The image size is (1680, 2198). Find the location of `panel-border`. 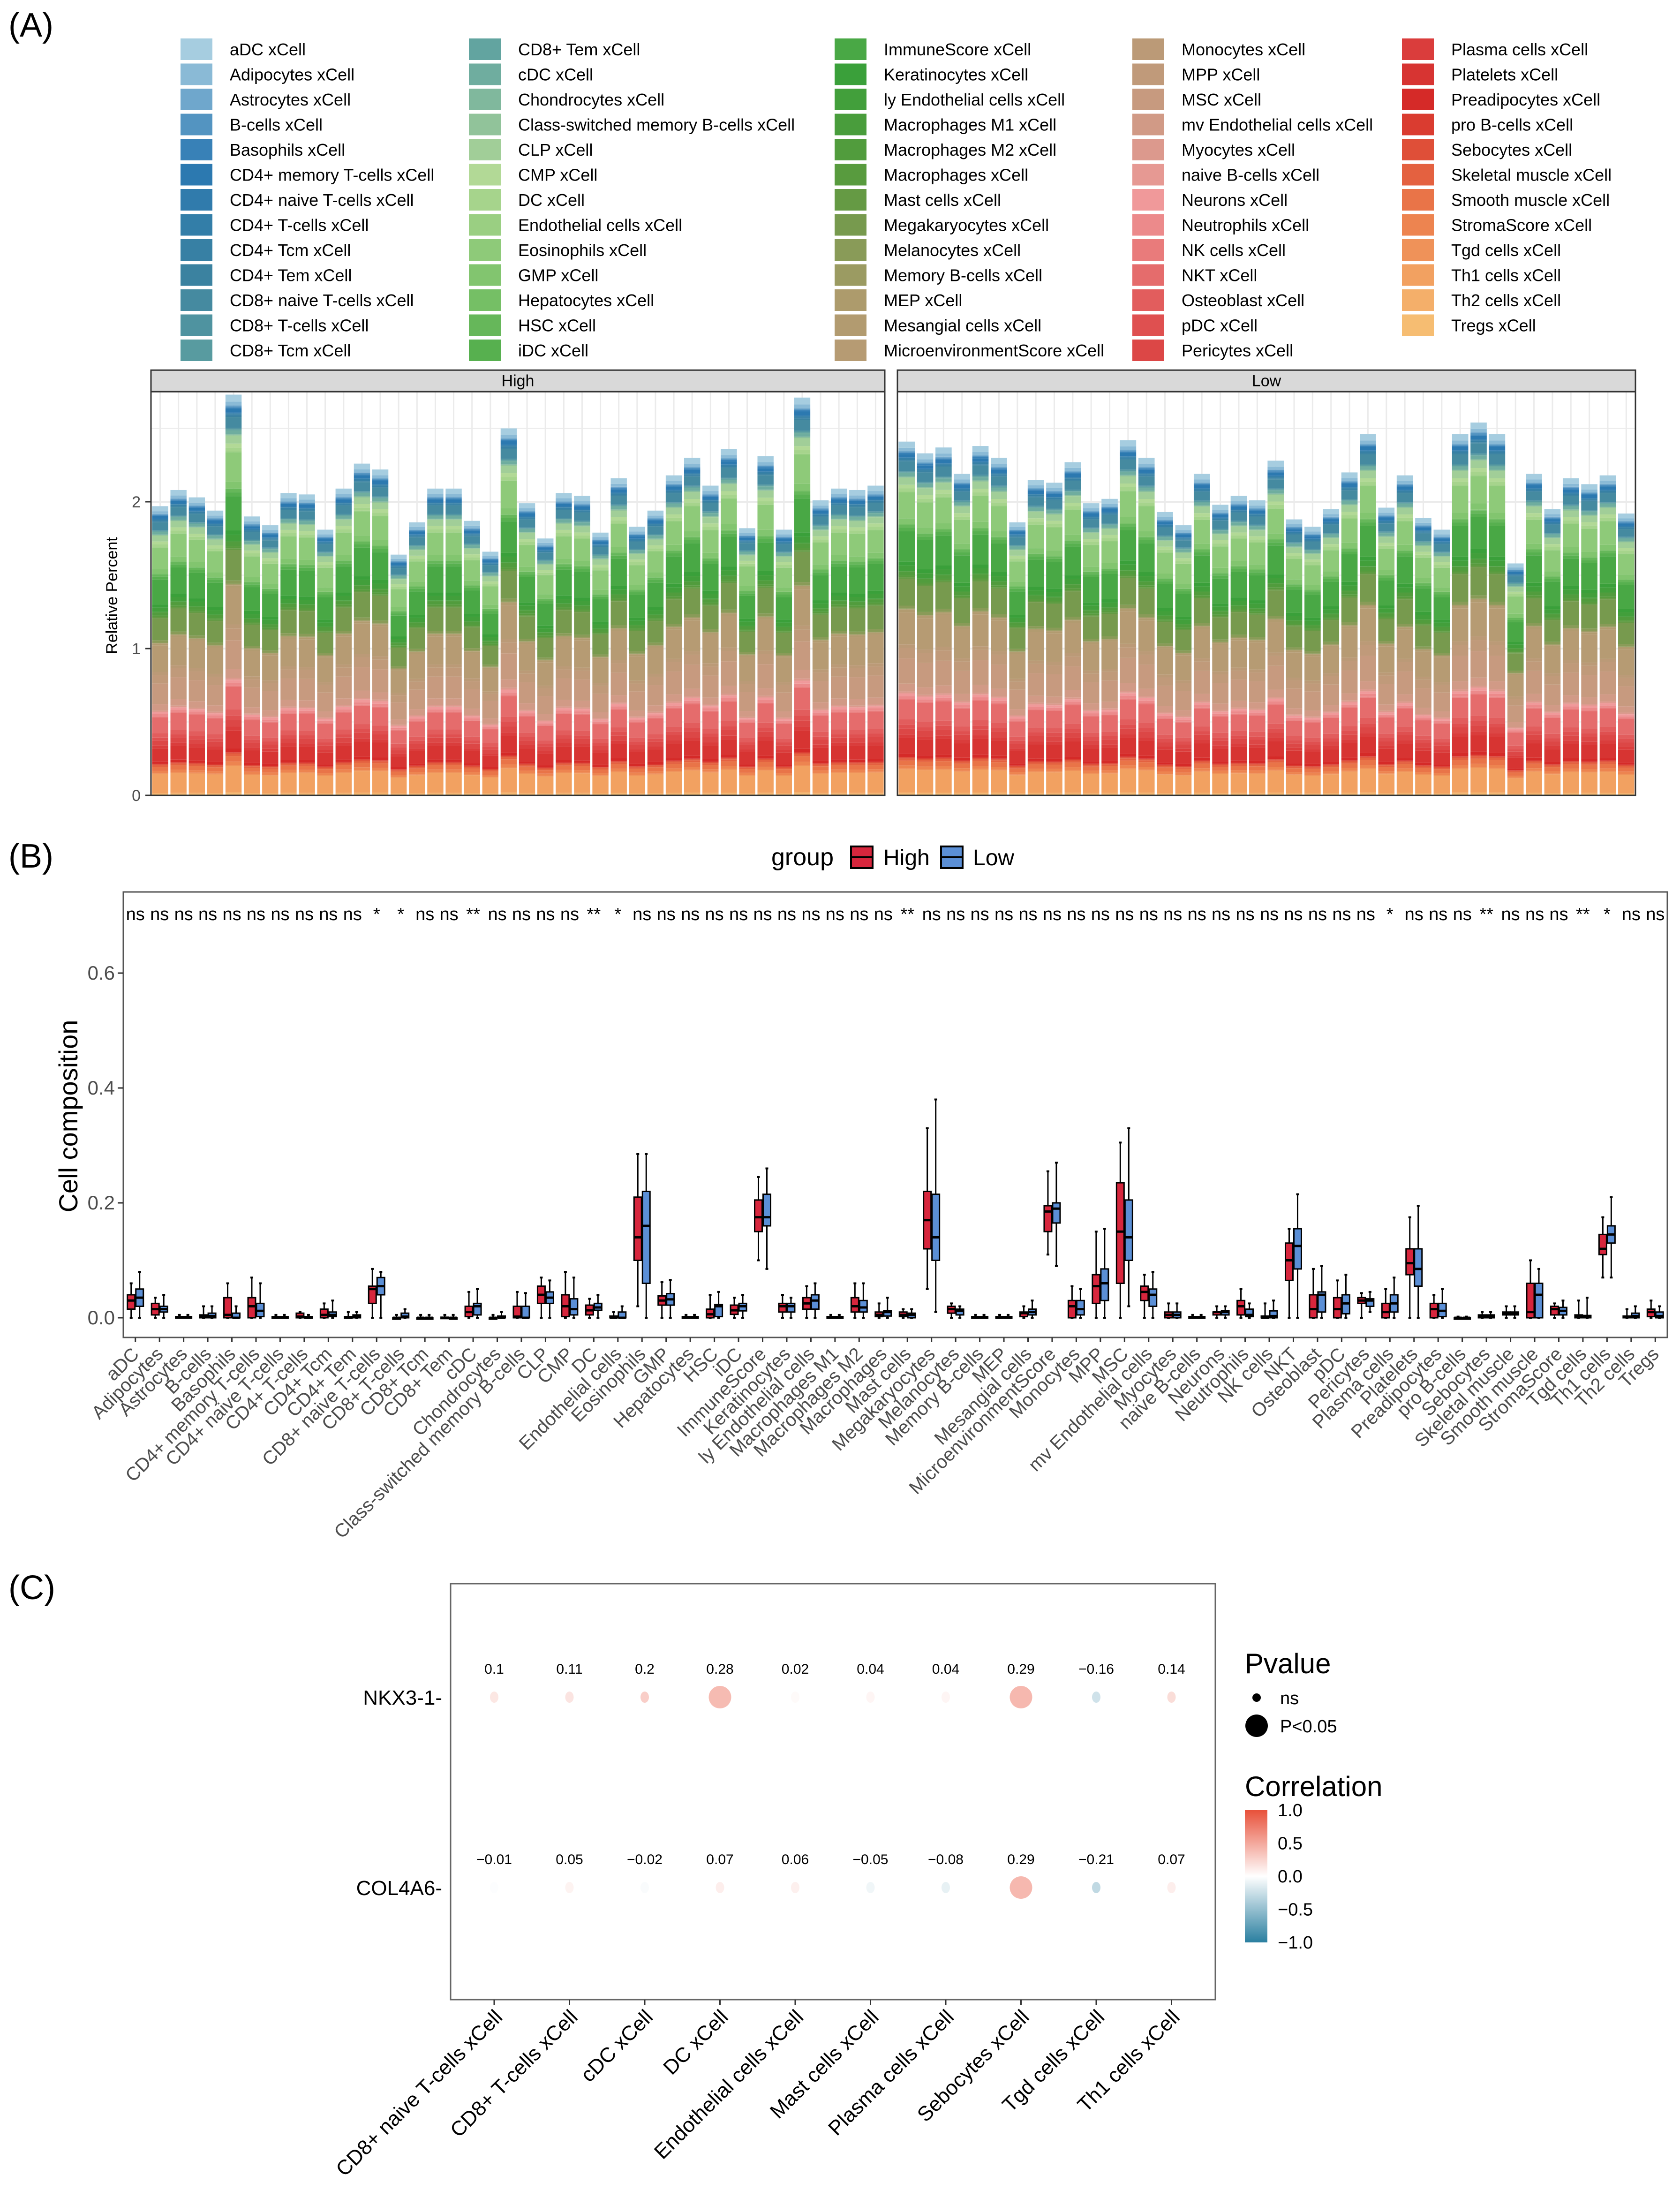

panel-border is located at coordinates (518, 594).